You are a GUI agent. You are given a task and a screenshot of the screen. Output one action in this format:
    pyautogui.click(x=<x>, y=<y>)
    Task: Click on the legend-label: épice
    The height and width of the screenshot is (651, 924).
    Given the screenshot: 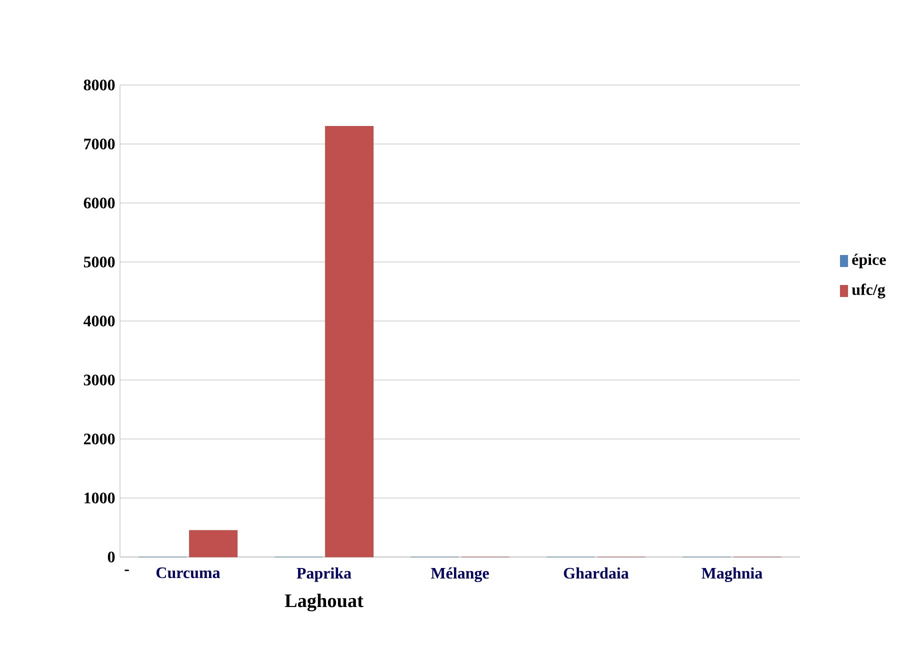 What is the action you would take?
    pyautogui.click(x=869, y=261)
    